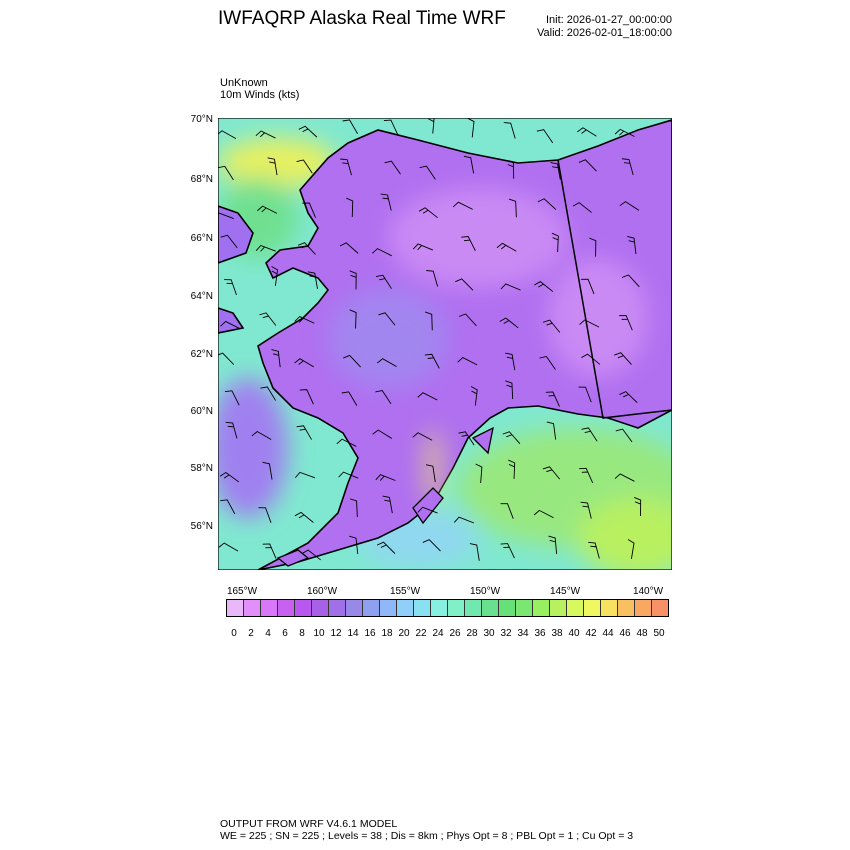 The height and width of the screenshot is (850, 850). What do you see at coordinates (201, 354) in the screenshot?
I see `lat-label: 62°N` at bounding box center [201, 354].